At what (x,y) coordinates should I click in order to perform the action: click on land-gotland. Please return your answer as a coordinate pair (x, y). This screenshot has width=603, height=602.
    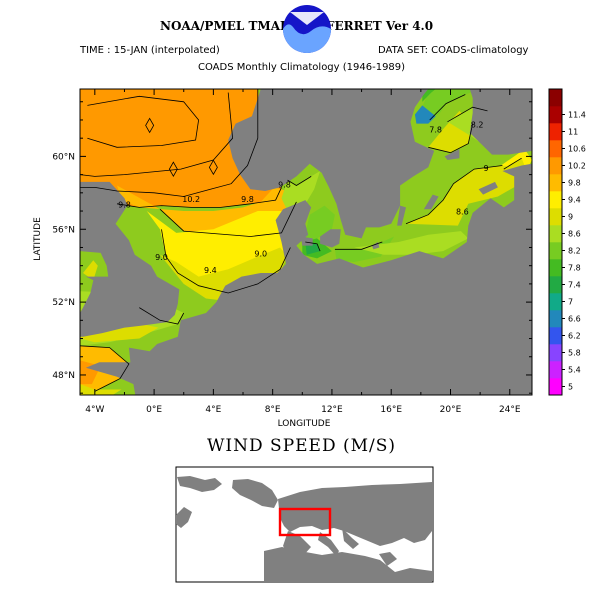
    Looking at the image, I should click on (431, 202).